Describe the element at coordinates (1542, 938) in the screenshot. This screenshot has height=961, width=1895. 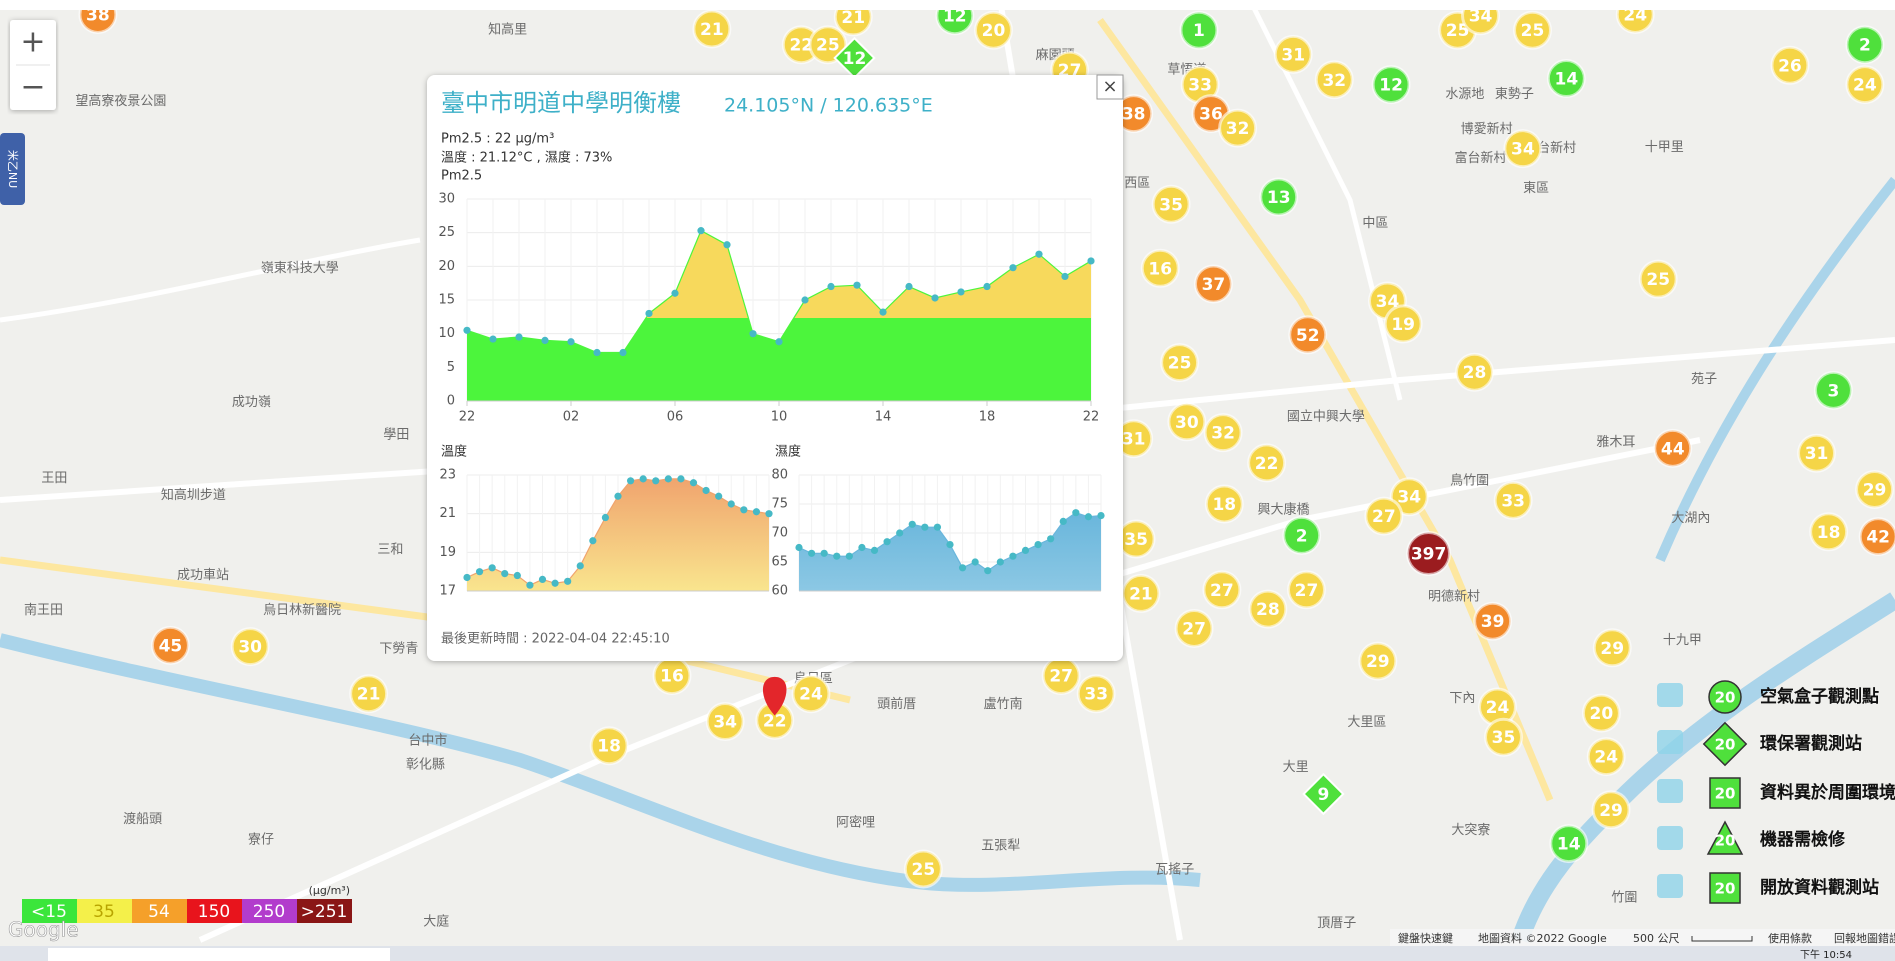
I see `footer-map-data: 地圖資料 ©2022 Google` at that location.